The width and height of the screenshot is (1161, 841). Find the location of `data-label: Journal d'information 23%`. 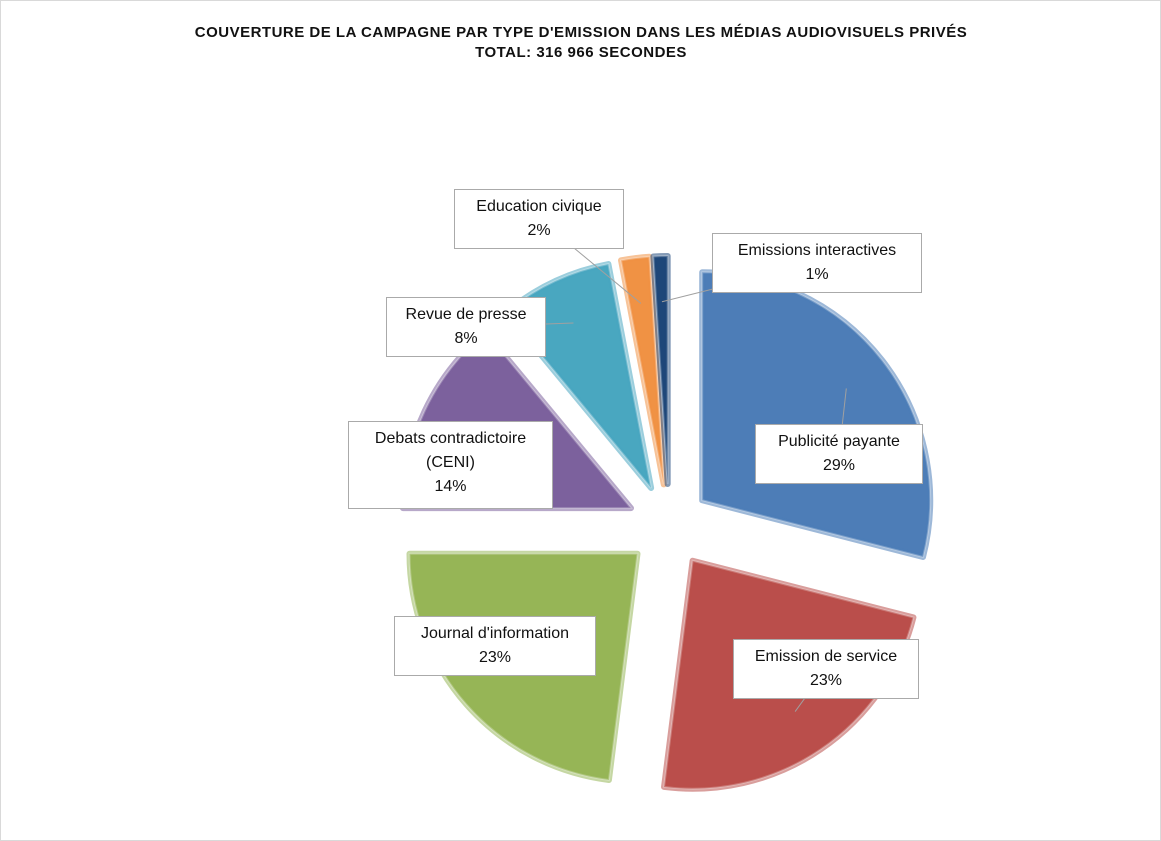

data-label: Journal d'information 23% is located at coordinates (495, 646).